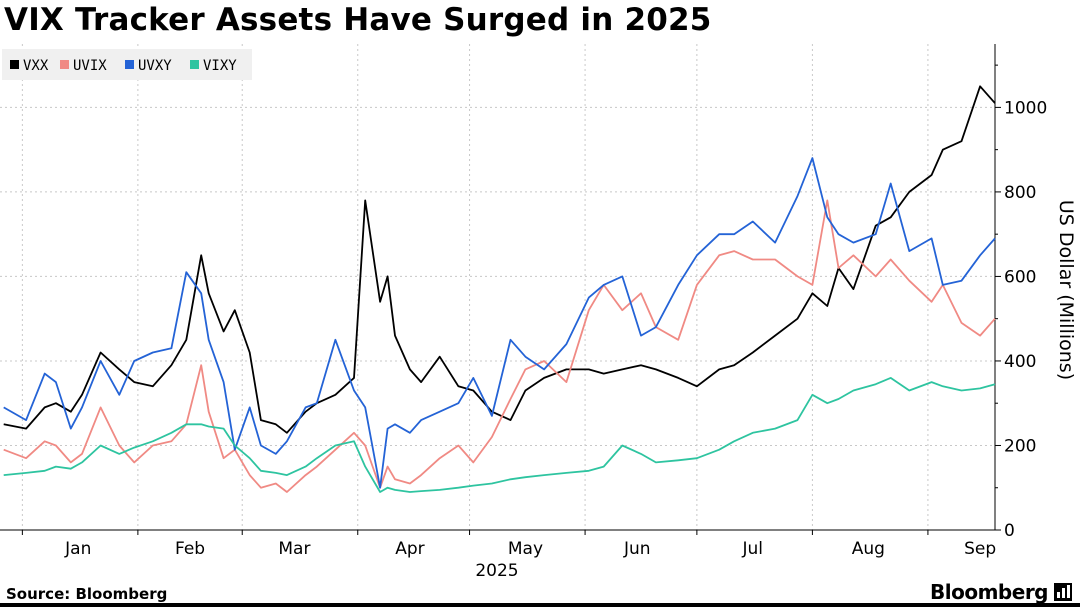  Describe the element at coordinates (64, 64) in the screenshot. I see `legend-swatch-uvix` at that location.